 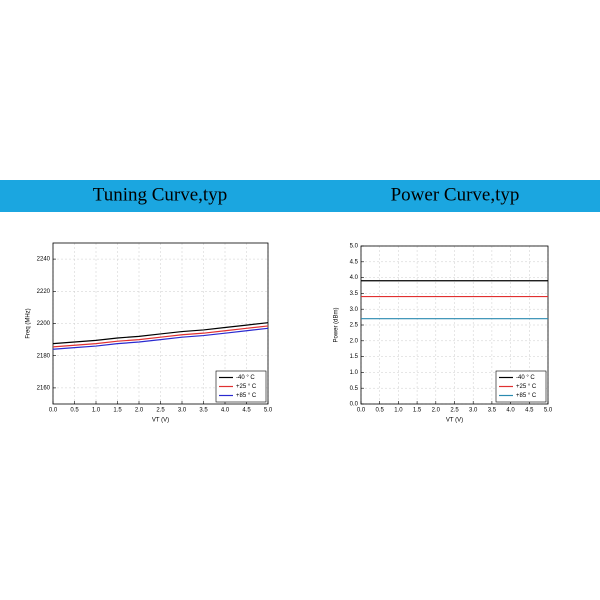 What do you see at coordinates (44, 388) in the screenshot?
I see `y-tick-label: 2160` at bounding box center [44, 388].